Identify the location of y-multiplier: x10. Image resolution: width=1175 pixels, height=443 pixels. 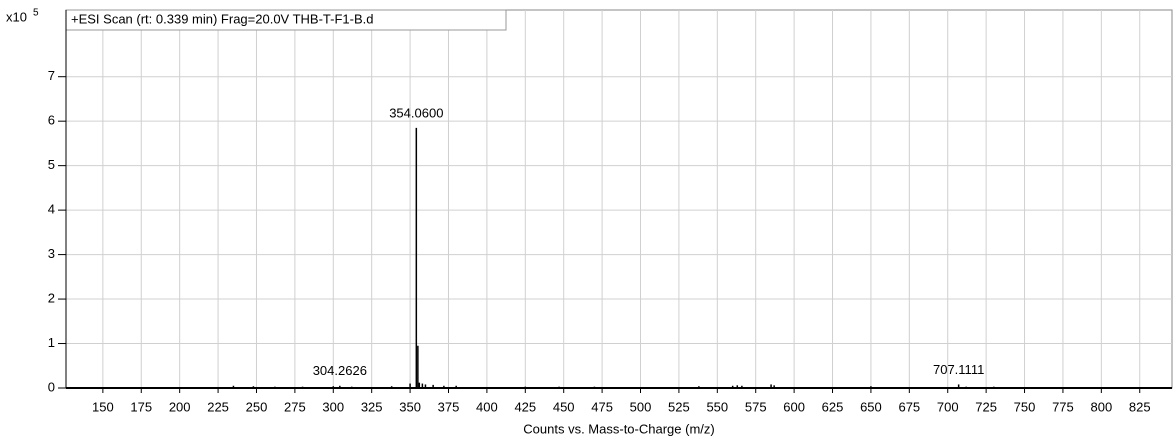
(16, 16).